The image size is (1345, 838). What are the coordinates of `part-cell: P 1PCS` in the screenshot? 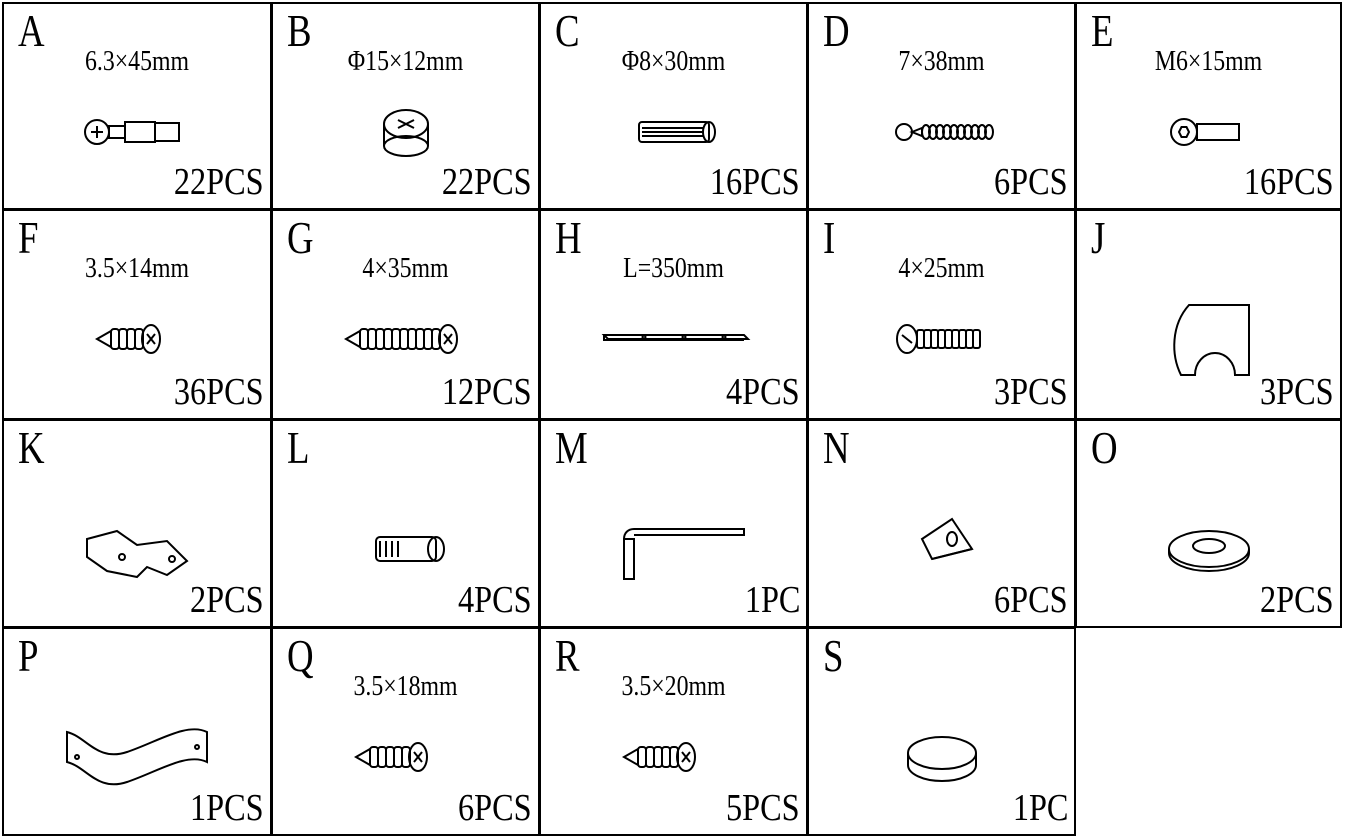 It's located at (137, 731).